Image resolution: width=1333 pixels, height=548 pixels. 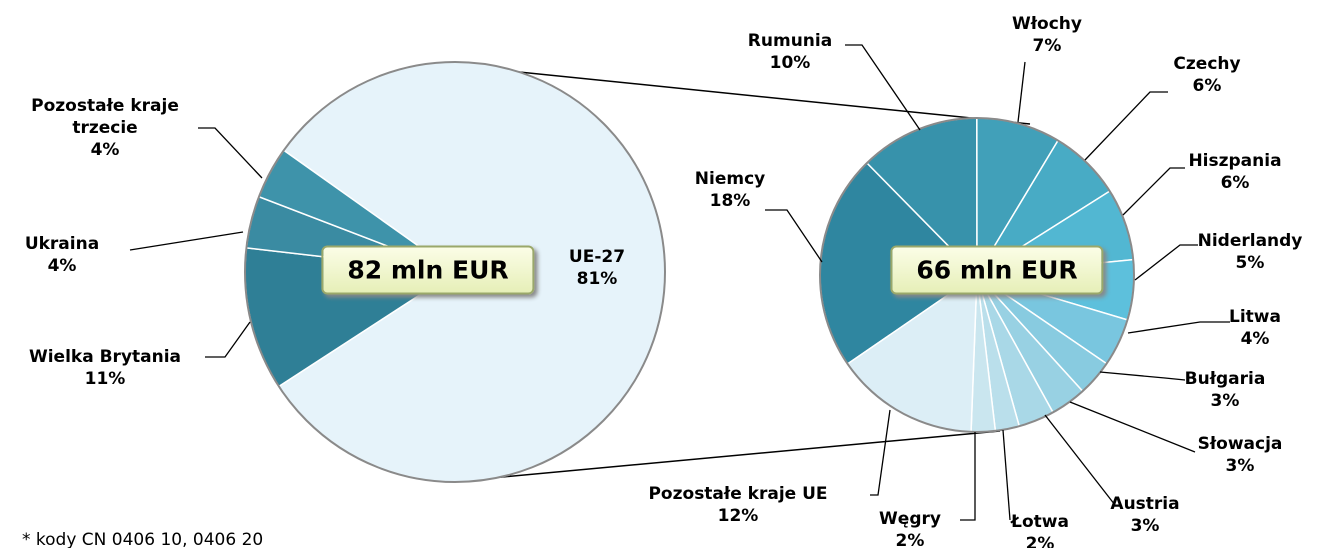 What do you see at coordinates (1144, 515) in the screenshot?
I see `data-label: Austria 3%` at bounding box center [1144, 515].